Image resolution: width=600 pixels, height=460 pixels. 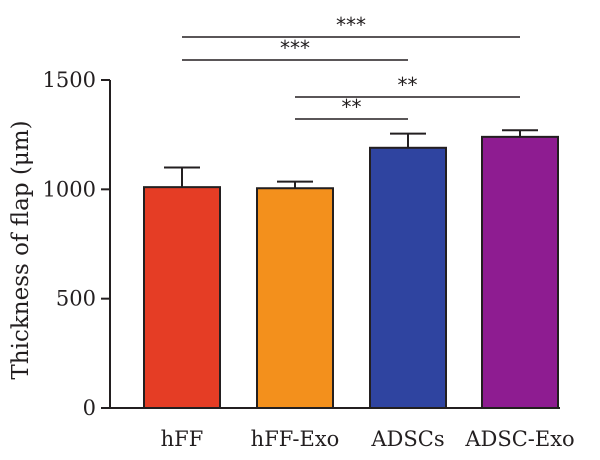 I want to click on bar-adsc-exo, so click(x=520, y=272).